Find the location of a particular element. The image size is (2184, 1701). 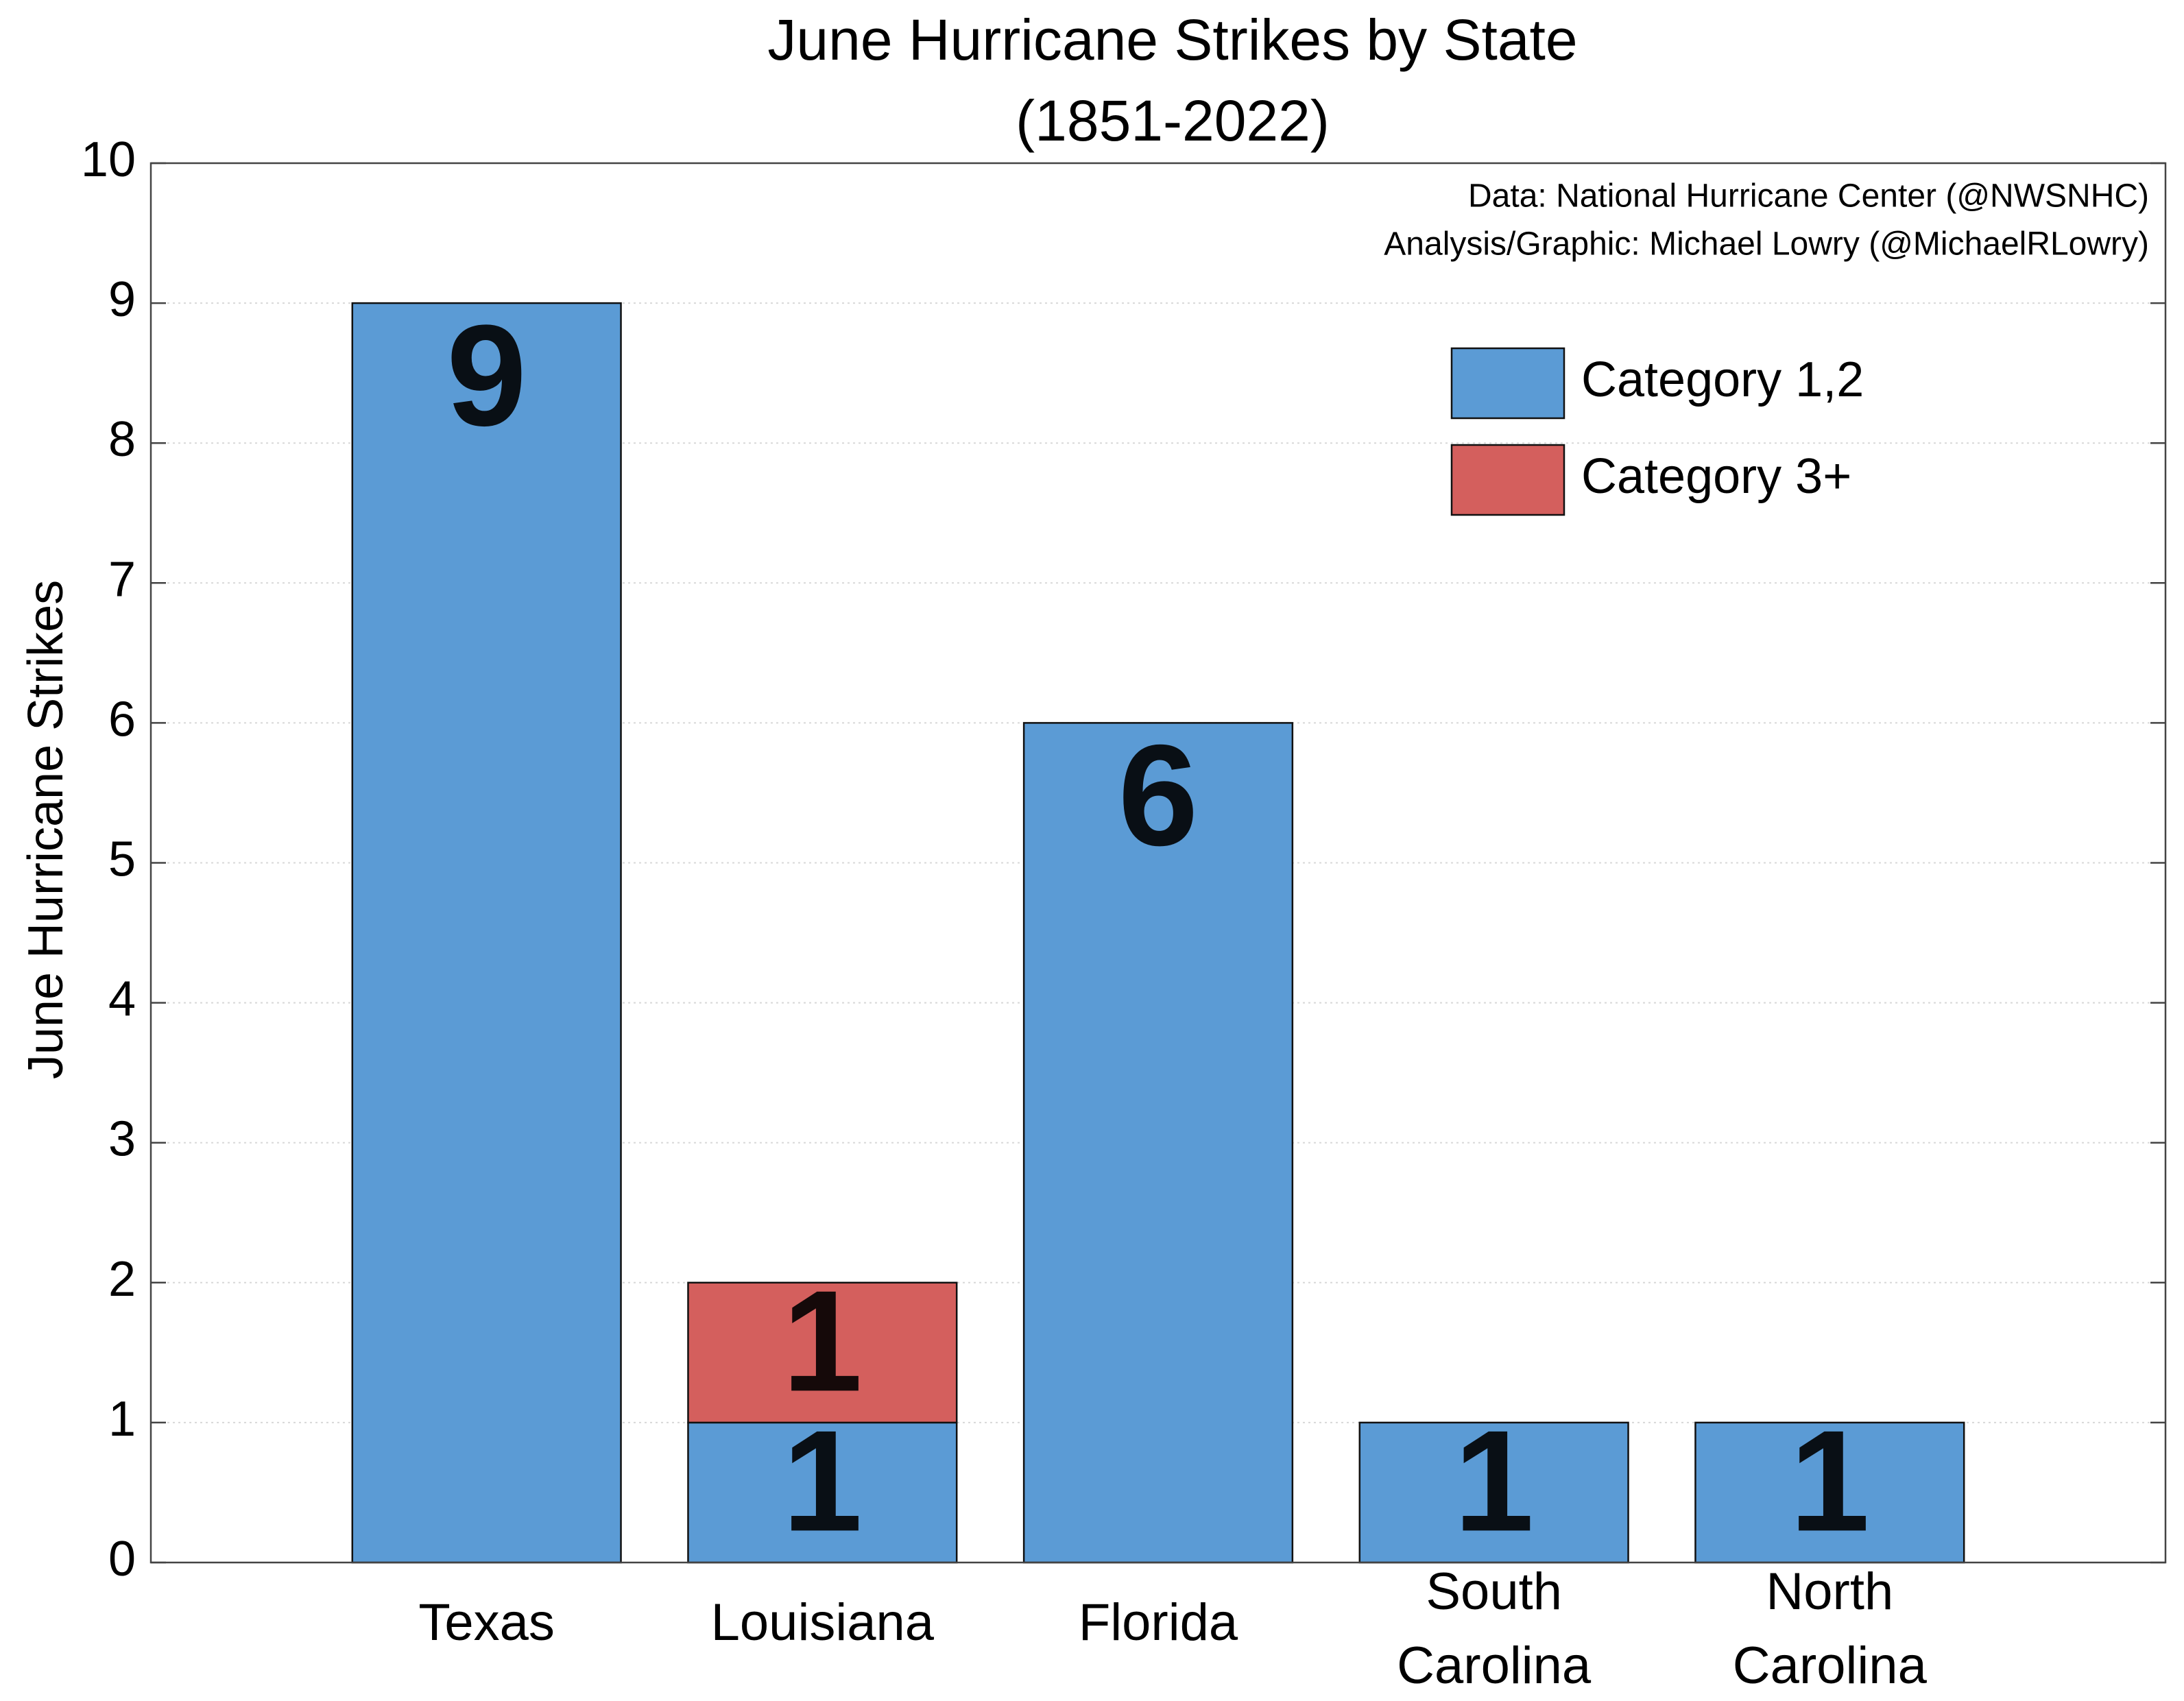

legend-label: Category 1,2 is located at coordinates (1722, 380).